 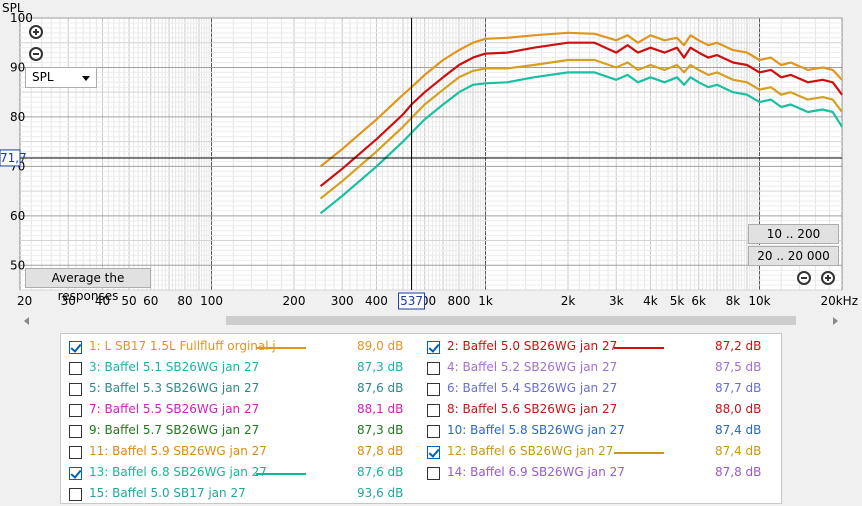 I want to click on x-tick-label: 800, so click(x=459, y=301).